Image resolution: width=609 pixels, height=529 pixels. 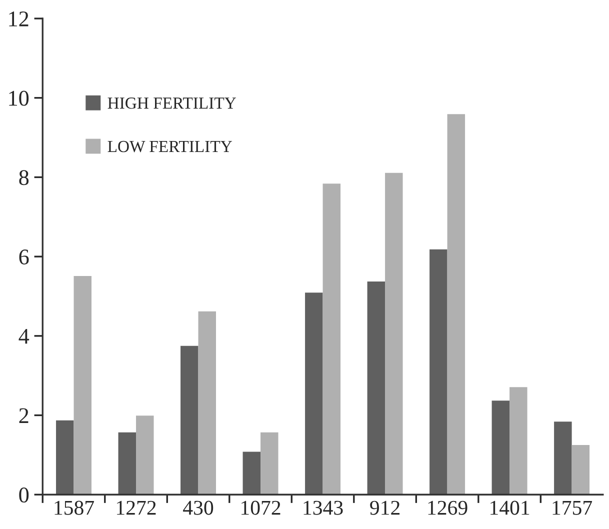 I want to click on x-tick-label: 1272, so click(x=136, y=507).